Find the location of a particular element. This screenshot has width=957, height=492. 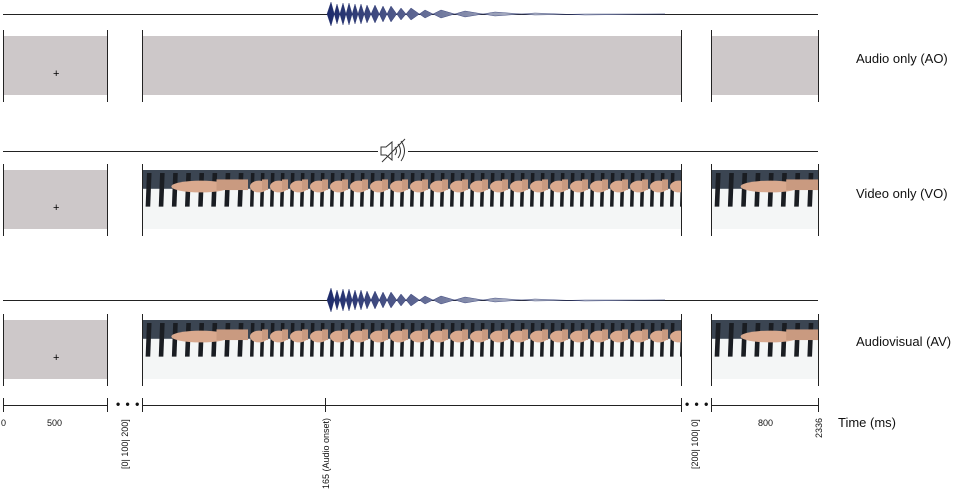

condition-label: Video only (VO) is located at coordinates (902, 193).